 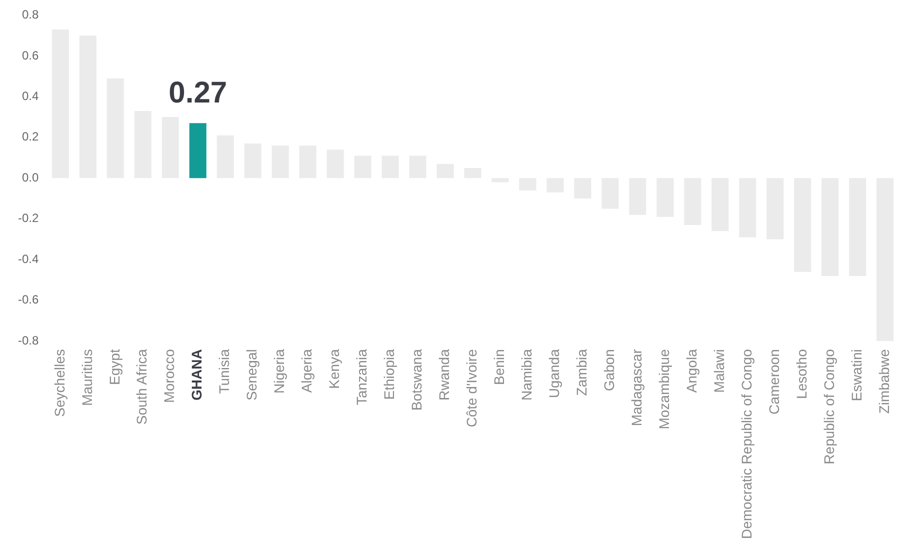 What do you see at coordinates (636, 387) in the screenshot?
I see `x-tick-label: Madagascar` at bounding box center [636, 387].